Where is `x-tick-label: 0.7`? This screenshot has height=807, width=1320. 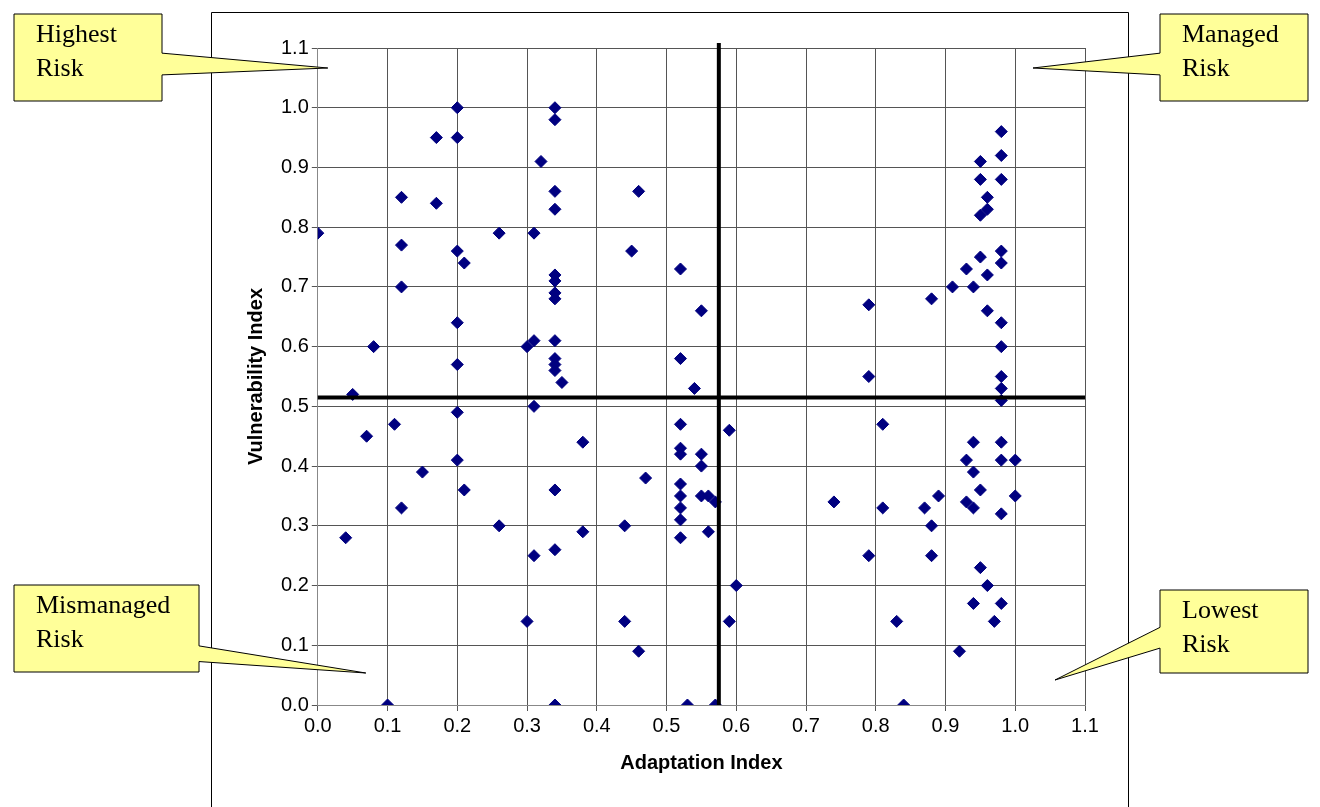 x-tick-label: 0.7 is located at coordinates (806, 724).